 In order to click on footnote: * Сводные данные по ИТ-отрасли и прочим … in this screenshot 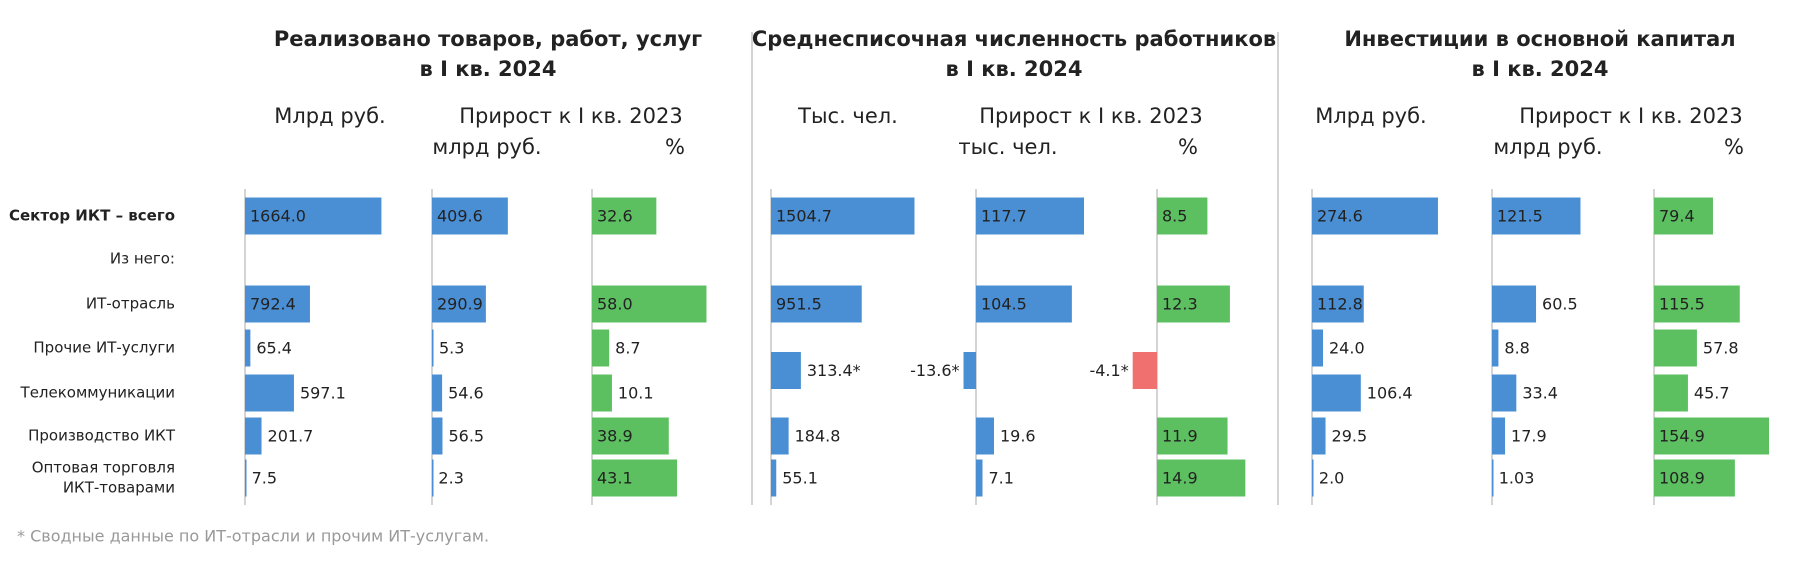, I will do `click(253, 536)`.